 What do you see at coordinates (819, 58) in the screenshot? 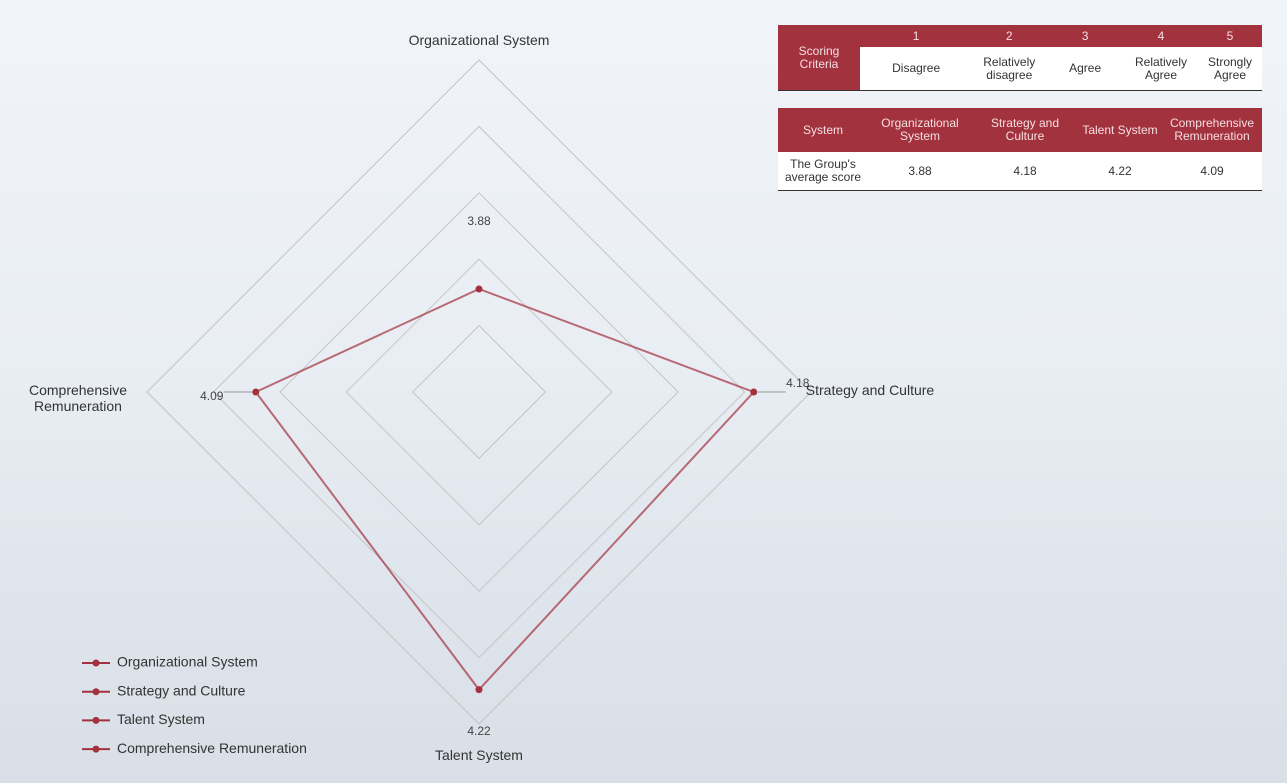
I see `cell: Scoring Criteria` at bounding box center [819, 58].